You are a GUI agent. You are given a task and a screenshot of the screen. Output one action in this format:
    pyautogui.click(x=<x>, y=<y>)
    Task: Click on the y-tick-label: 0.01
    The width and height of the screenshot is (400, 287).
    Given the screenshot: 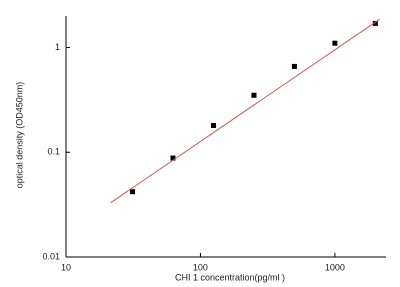 What is the action you would take?
    pyautogui.click(x=51, y=256)
    